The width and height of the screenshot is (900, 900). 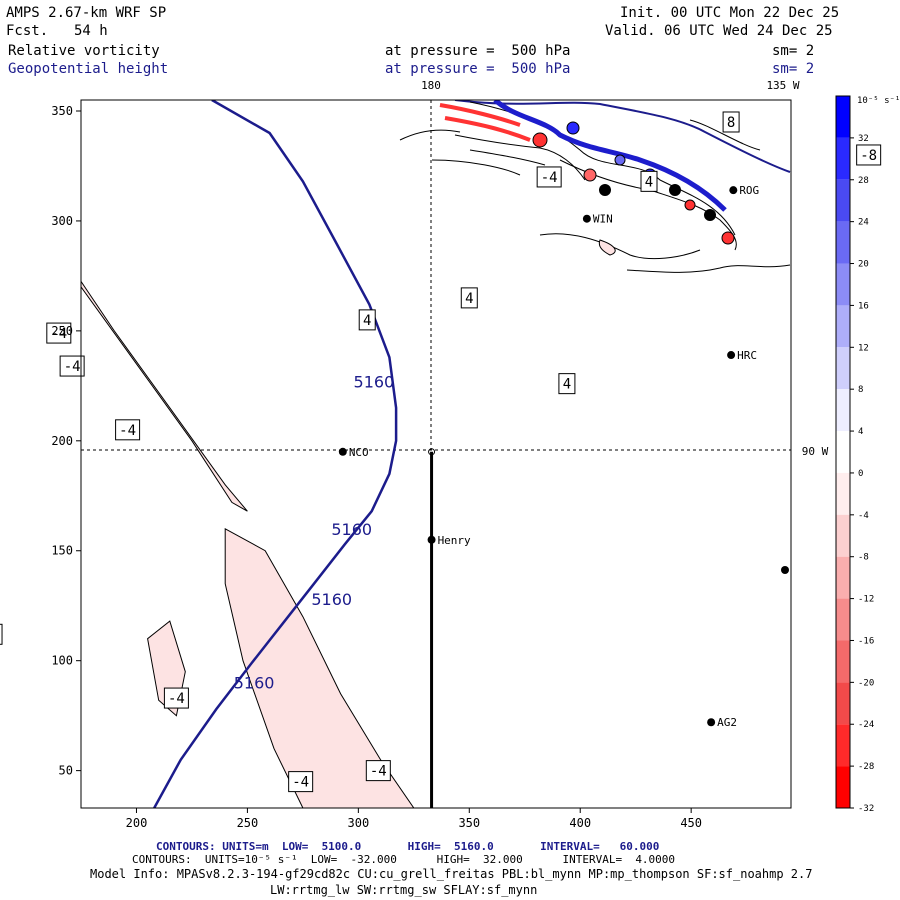 I want to click on colorbar-tick-label: 32, so click(x=863, y=139).